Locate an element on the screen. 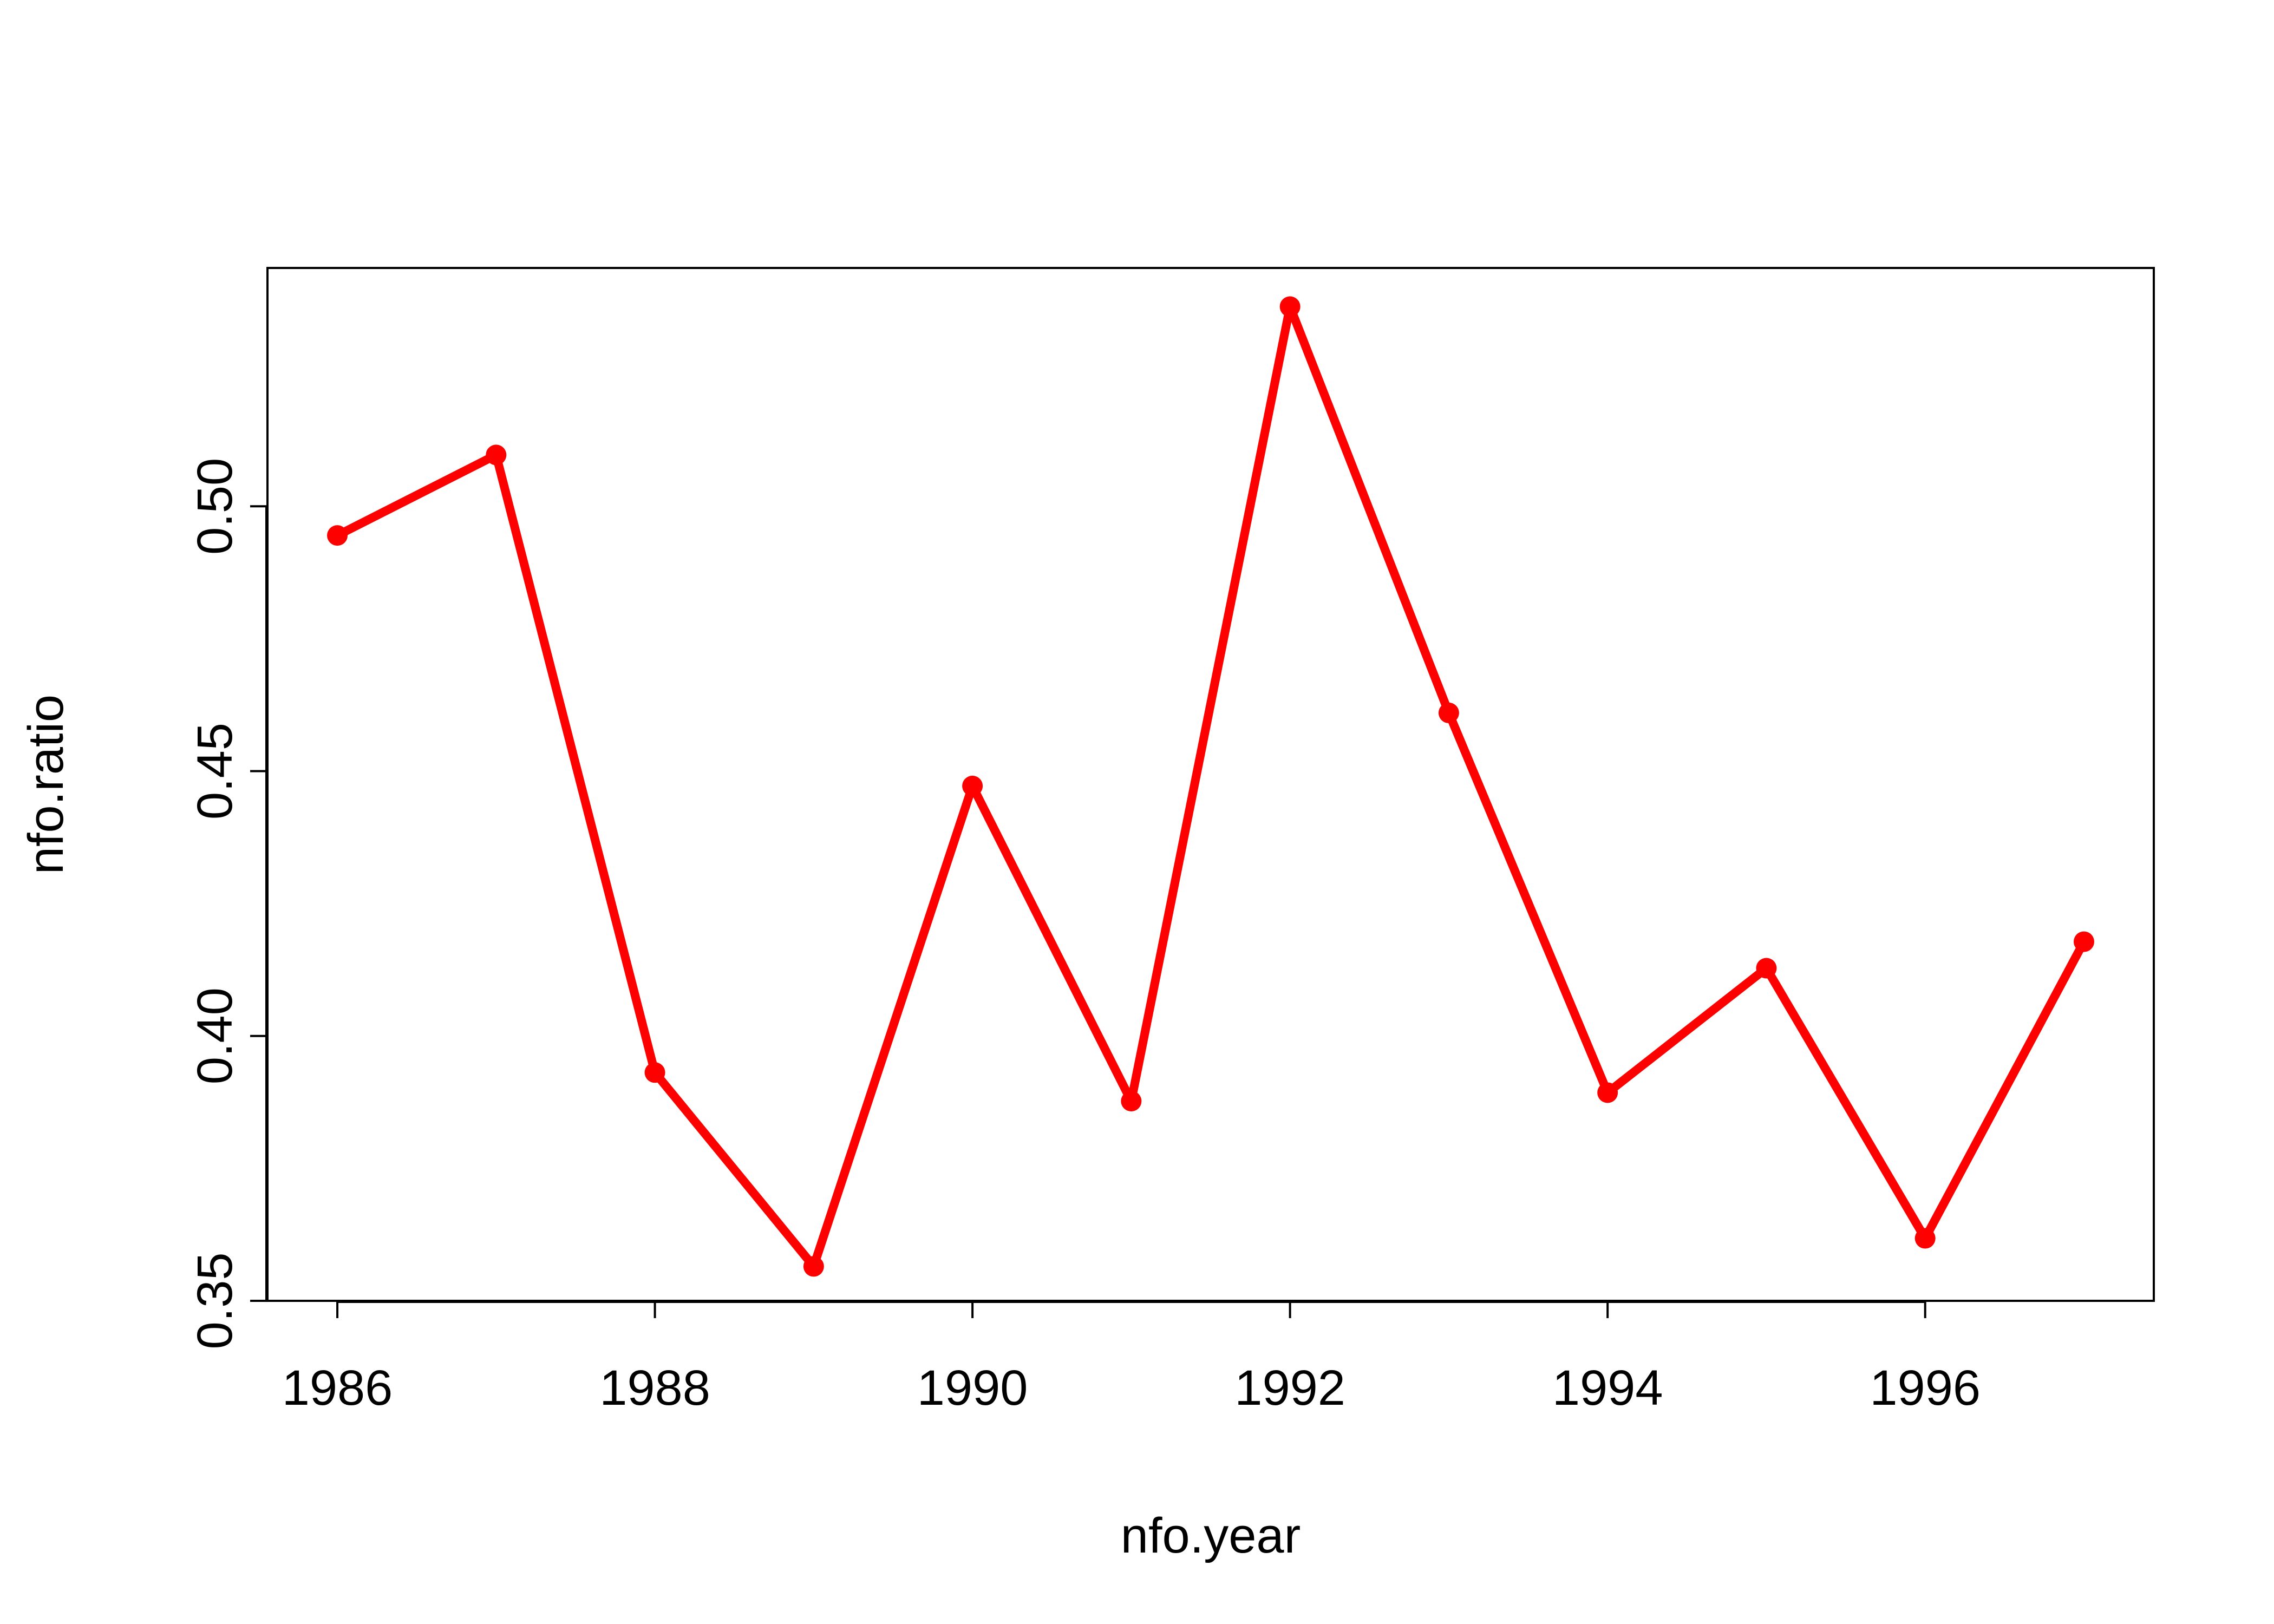  x-axis-title: nfo.year is located at coordinates (1211, 1535).